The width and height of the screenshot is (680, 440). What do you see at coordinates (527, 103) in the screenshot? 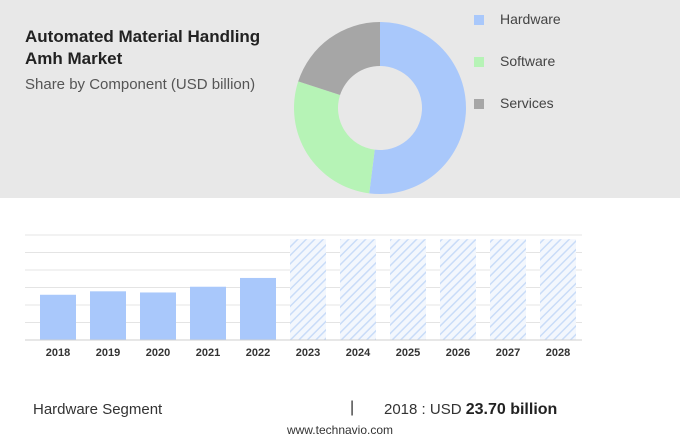
I see `legend-label-services: Services` at bounding box center [527, 103].